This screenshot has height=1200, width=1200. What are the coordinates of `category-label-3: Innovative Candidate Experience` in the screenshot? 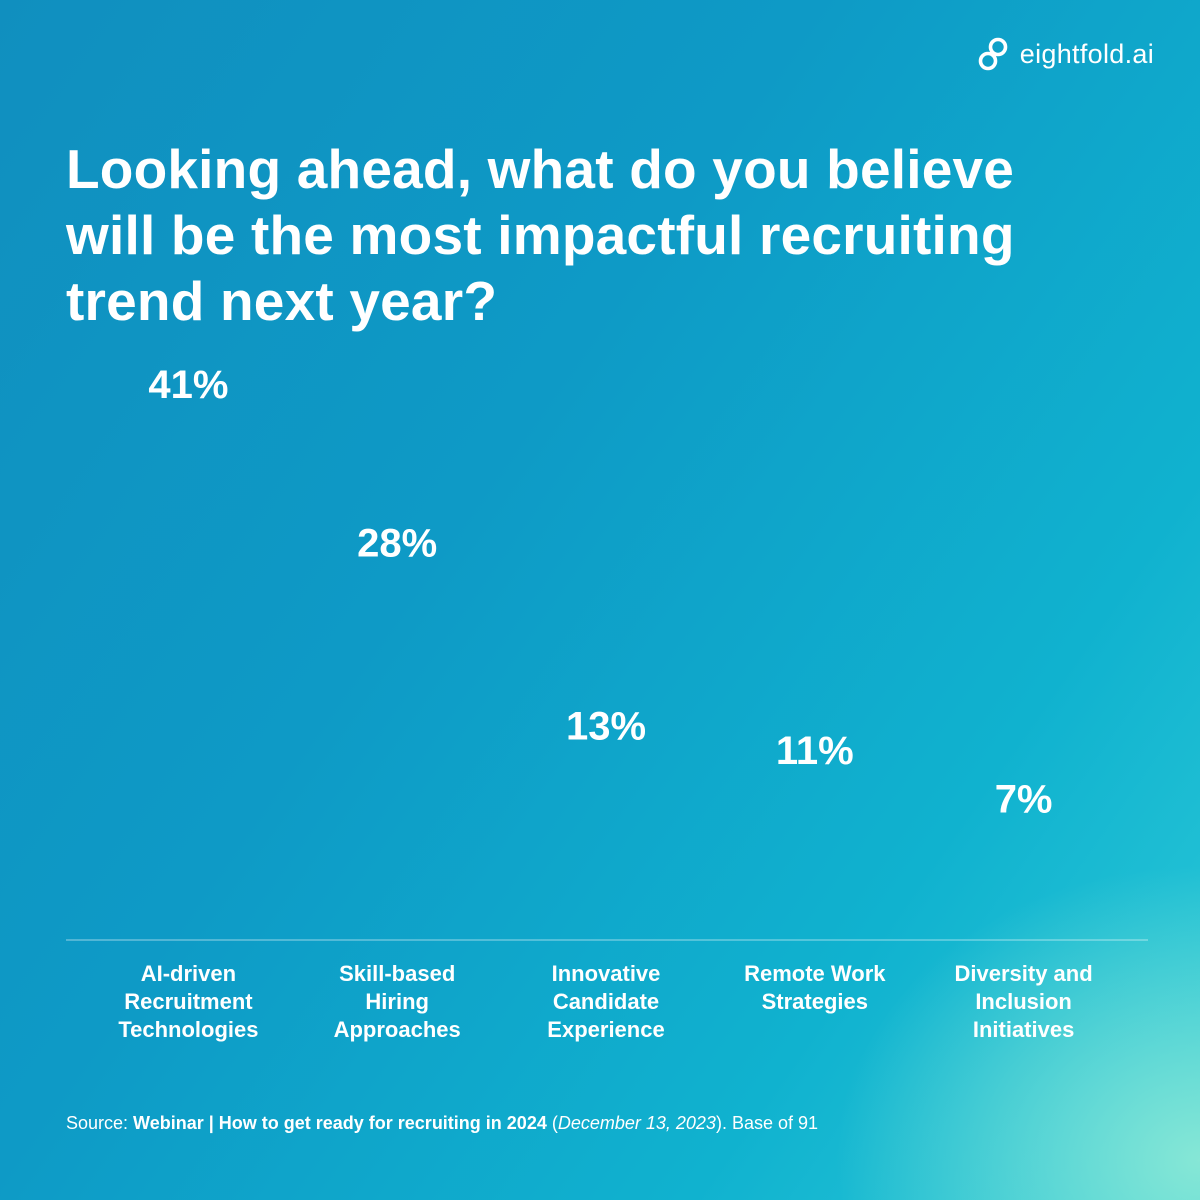 It's located at (605, 1001).